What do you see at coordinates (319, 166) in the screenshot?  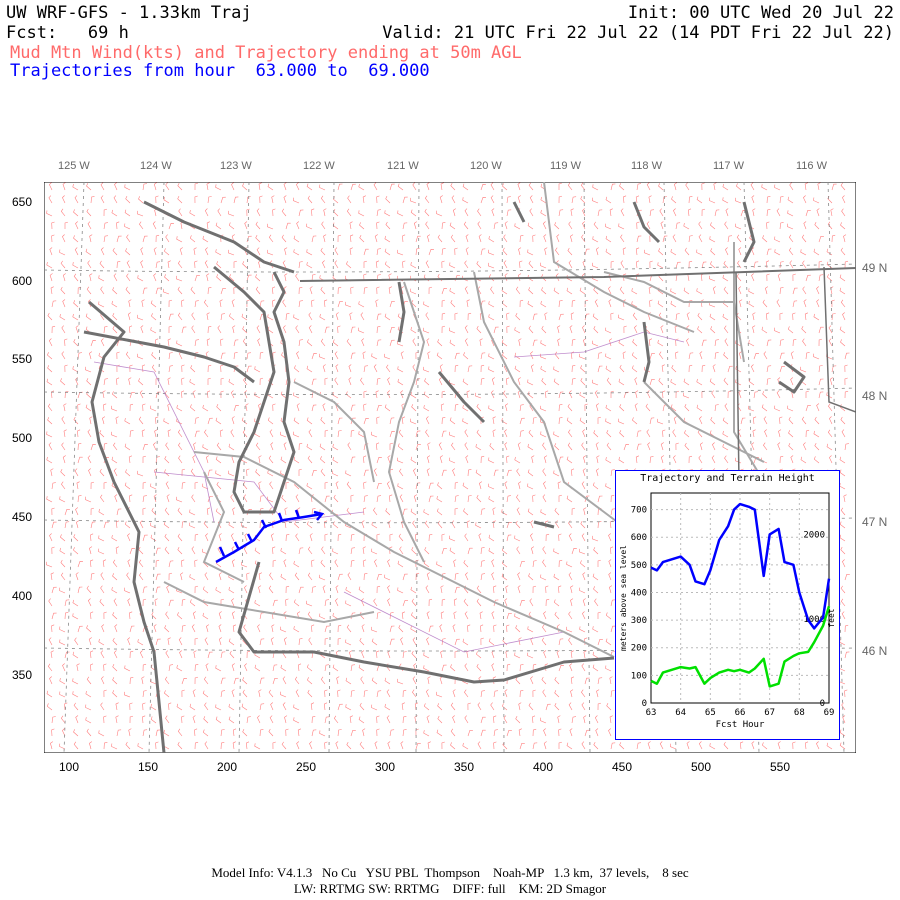 I see `lon-label: 122 W` at bounding box center [319, 166].